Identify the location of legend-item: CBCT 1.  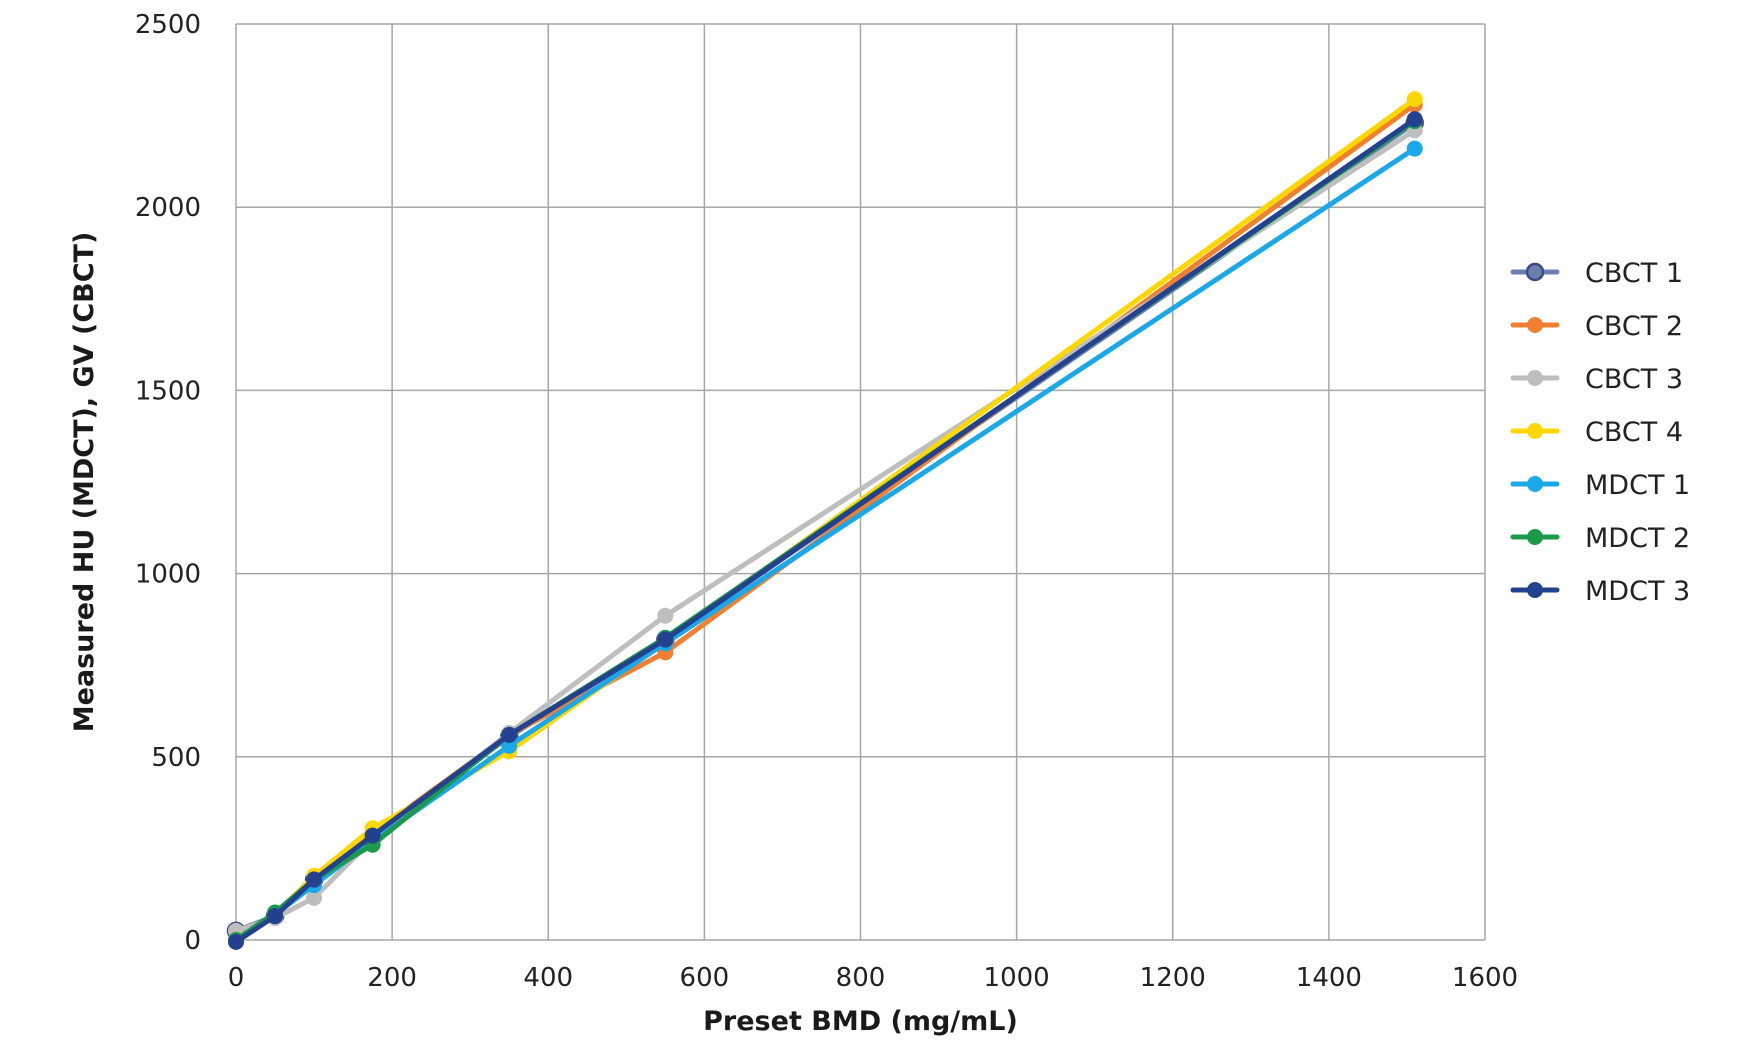
(1596, 273).